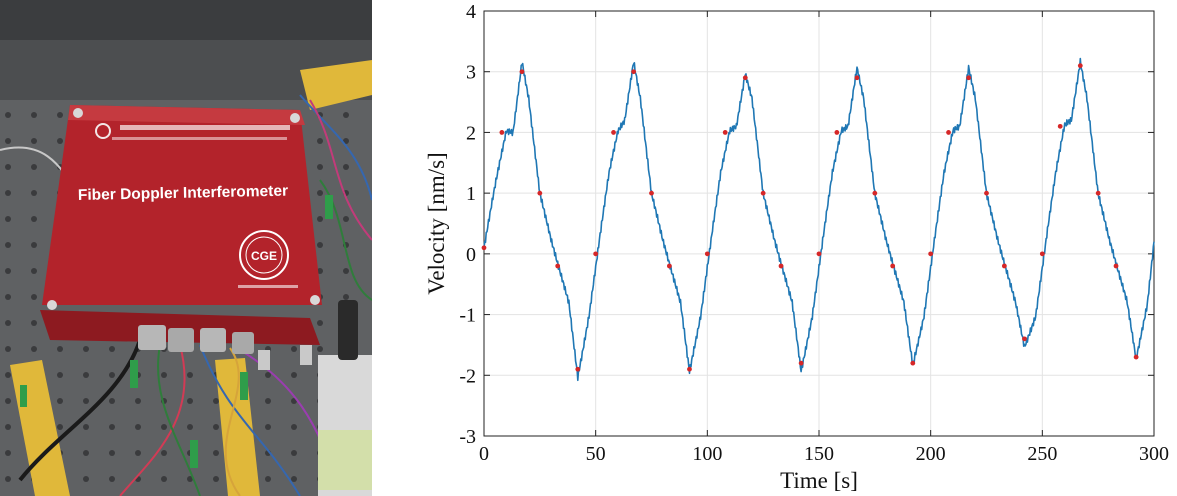 The image size is (1177, 496). Describe the element at coordinates (186, 115) in the screenshot. I see `device-edge-highlight` at that location.